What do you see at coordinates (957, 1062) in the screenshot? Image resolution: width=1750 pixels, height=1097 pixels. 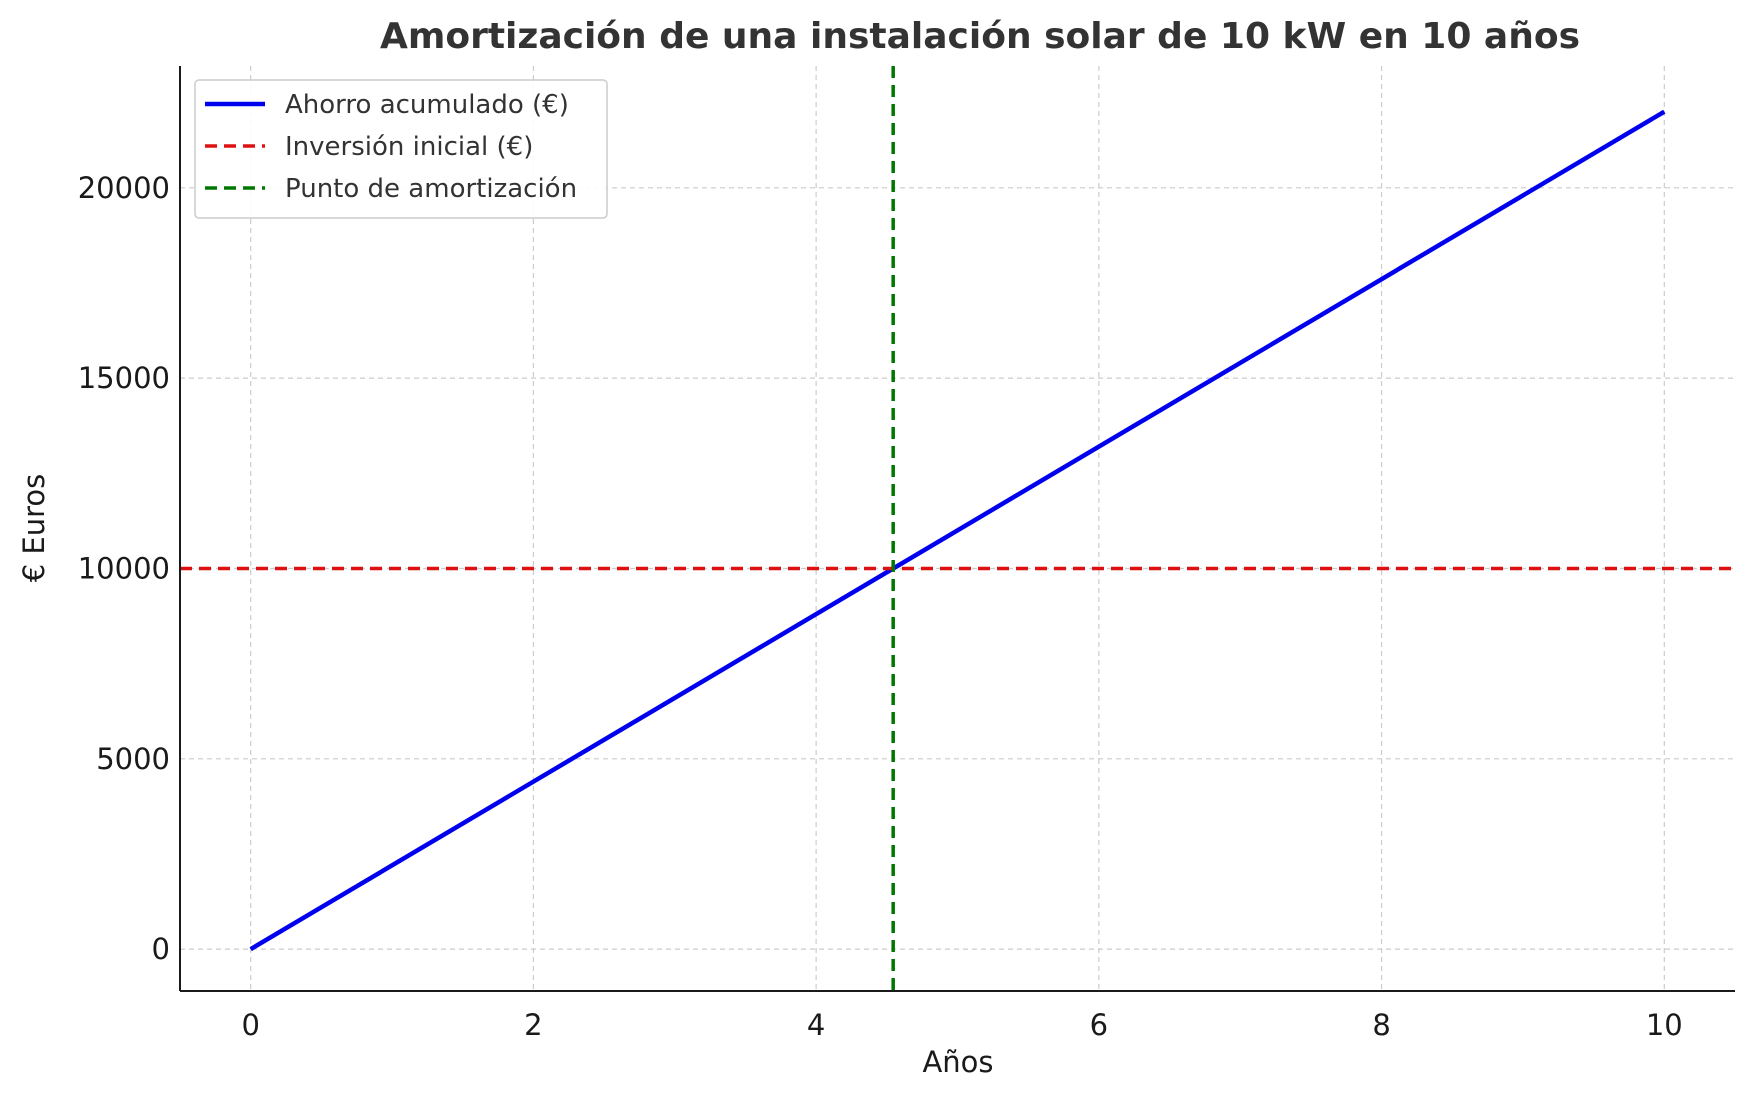 I see `x-axis-label: Años` at bounding box center [957, 1062].